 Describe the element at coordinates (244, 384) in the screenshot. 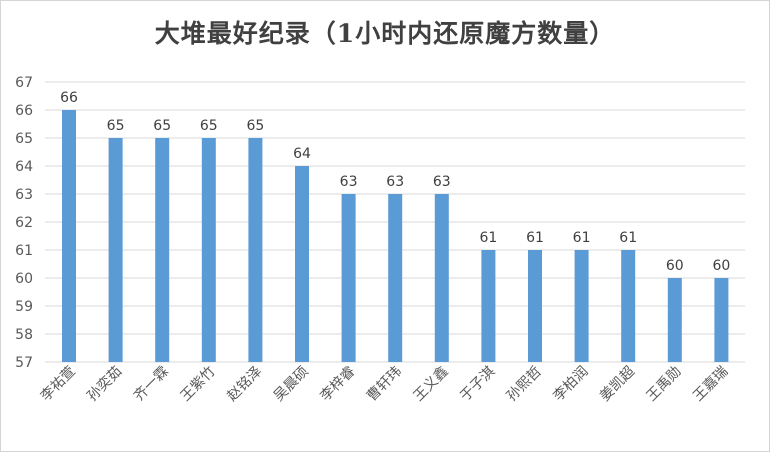

I see `x-tick-label: 赵铭泽` at that location.